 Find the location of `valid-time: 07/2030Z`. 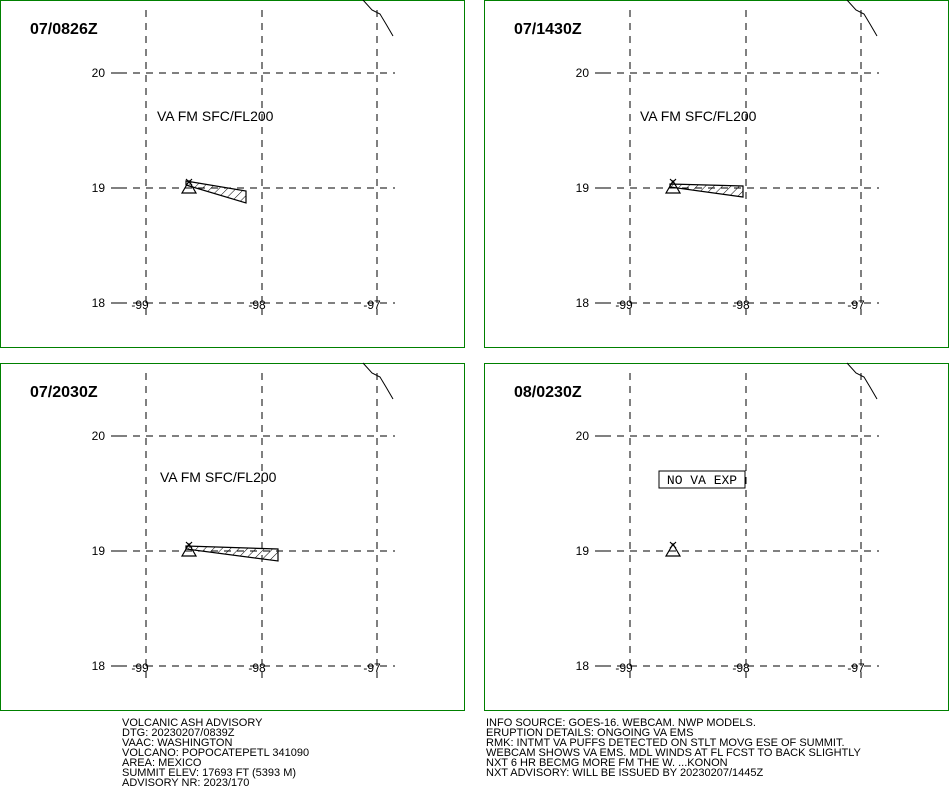

valid-time: 07/2030Z is located at coordinates (64, 392).